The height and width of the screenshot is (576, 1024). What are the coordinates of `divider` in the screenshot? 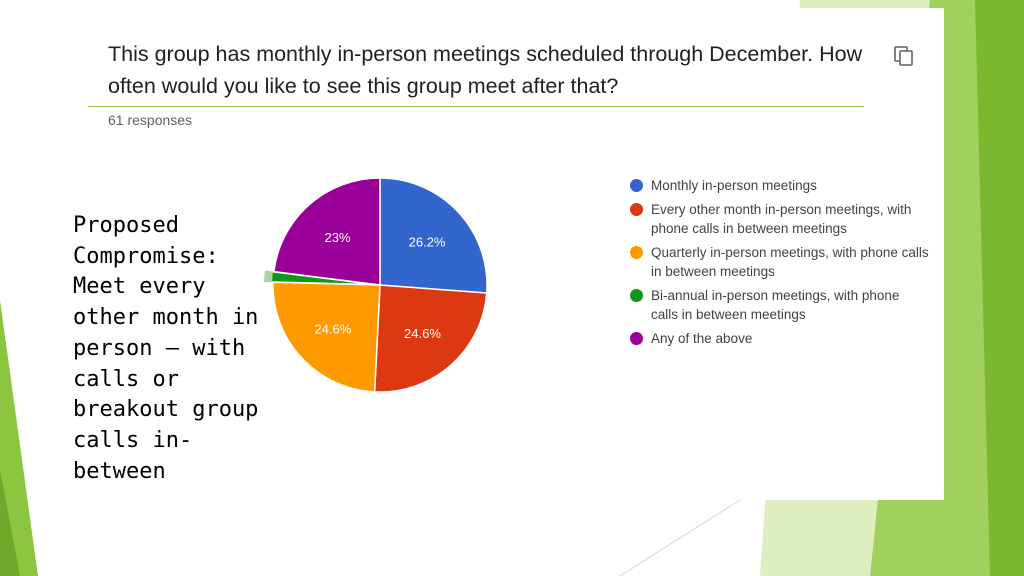 It's located at (476, 106).